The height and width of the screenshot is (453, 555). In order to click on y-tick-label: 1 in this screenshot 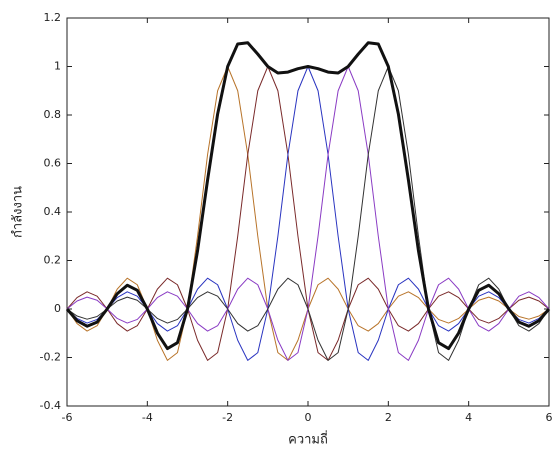, I will do `click(57, 66)`.